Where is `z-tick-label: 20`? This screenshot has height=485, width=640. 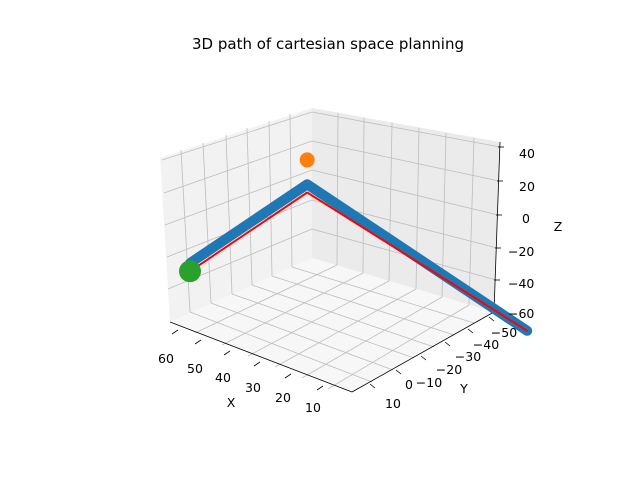
z-tick-label: 20 is located at coordinates (527, 186).